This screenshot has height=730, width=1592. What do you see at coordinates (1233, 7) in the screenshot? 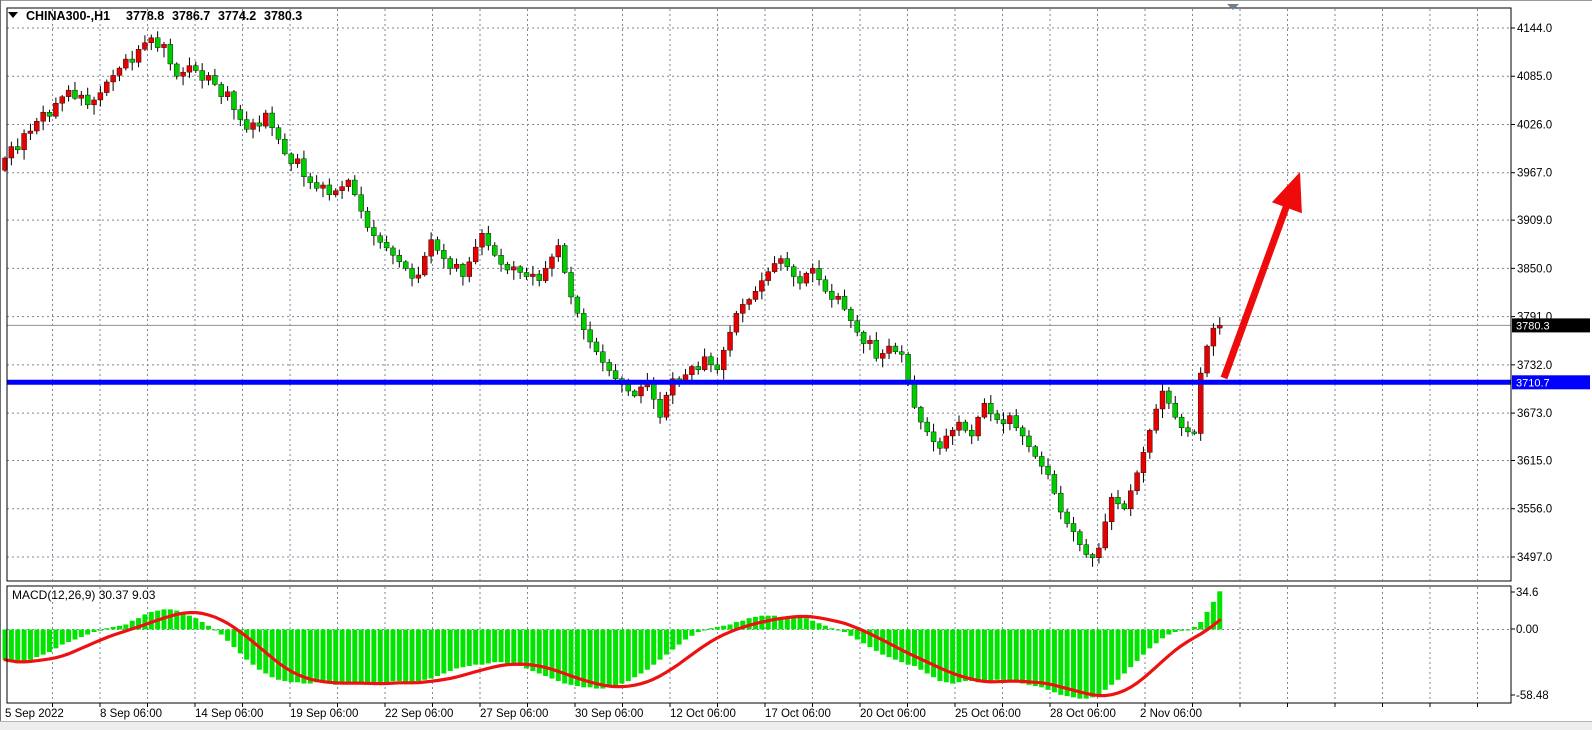
I see `chart-shift-marker-icon` at bounding box center [1233, 7].